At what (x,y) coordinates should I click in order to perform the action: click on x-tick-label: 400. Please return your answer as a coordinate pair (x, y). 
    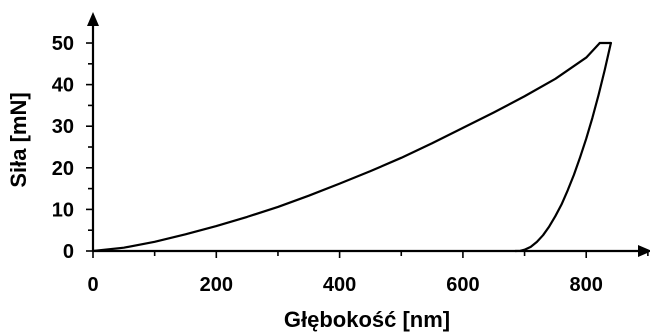
    Looking at the image, I should click on (339, 285).